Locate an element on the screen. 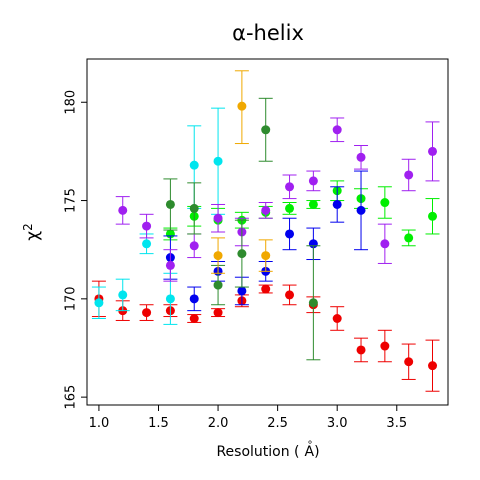 The image size is (480, 480). x-tick-label: 2.0 is located at coordinates (218, 423).